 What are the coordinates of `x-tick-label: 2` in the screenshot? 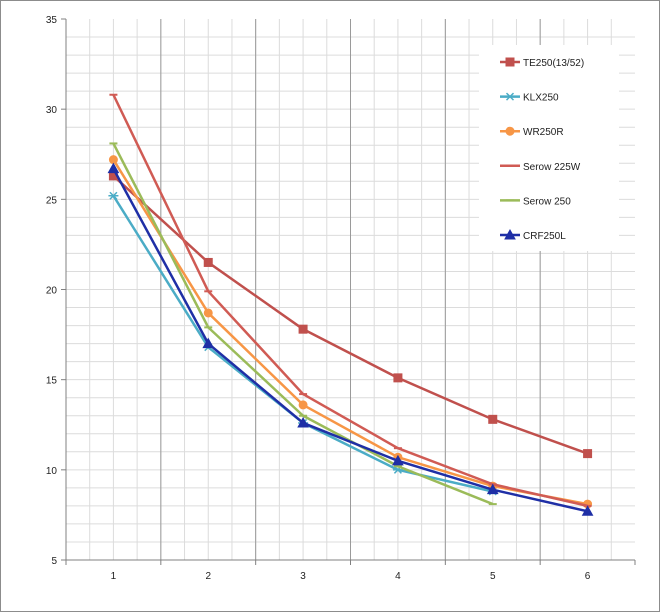 It's located at (208, 576).